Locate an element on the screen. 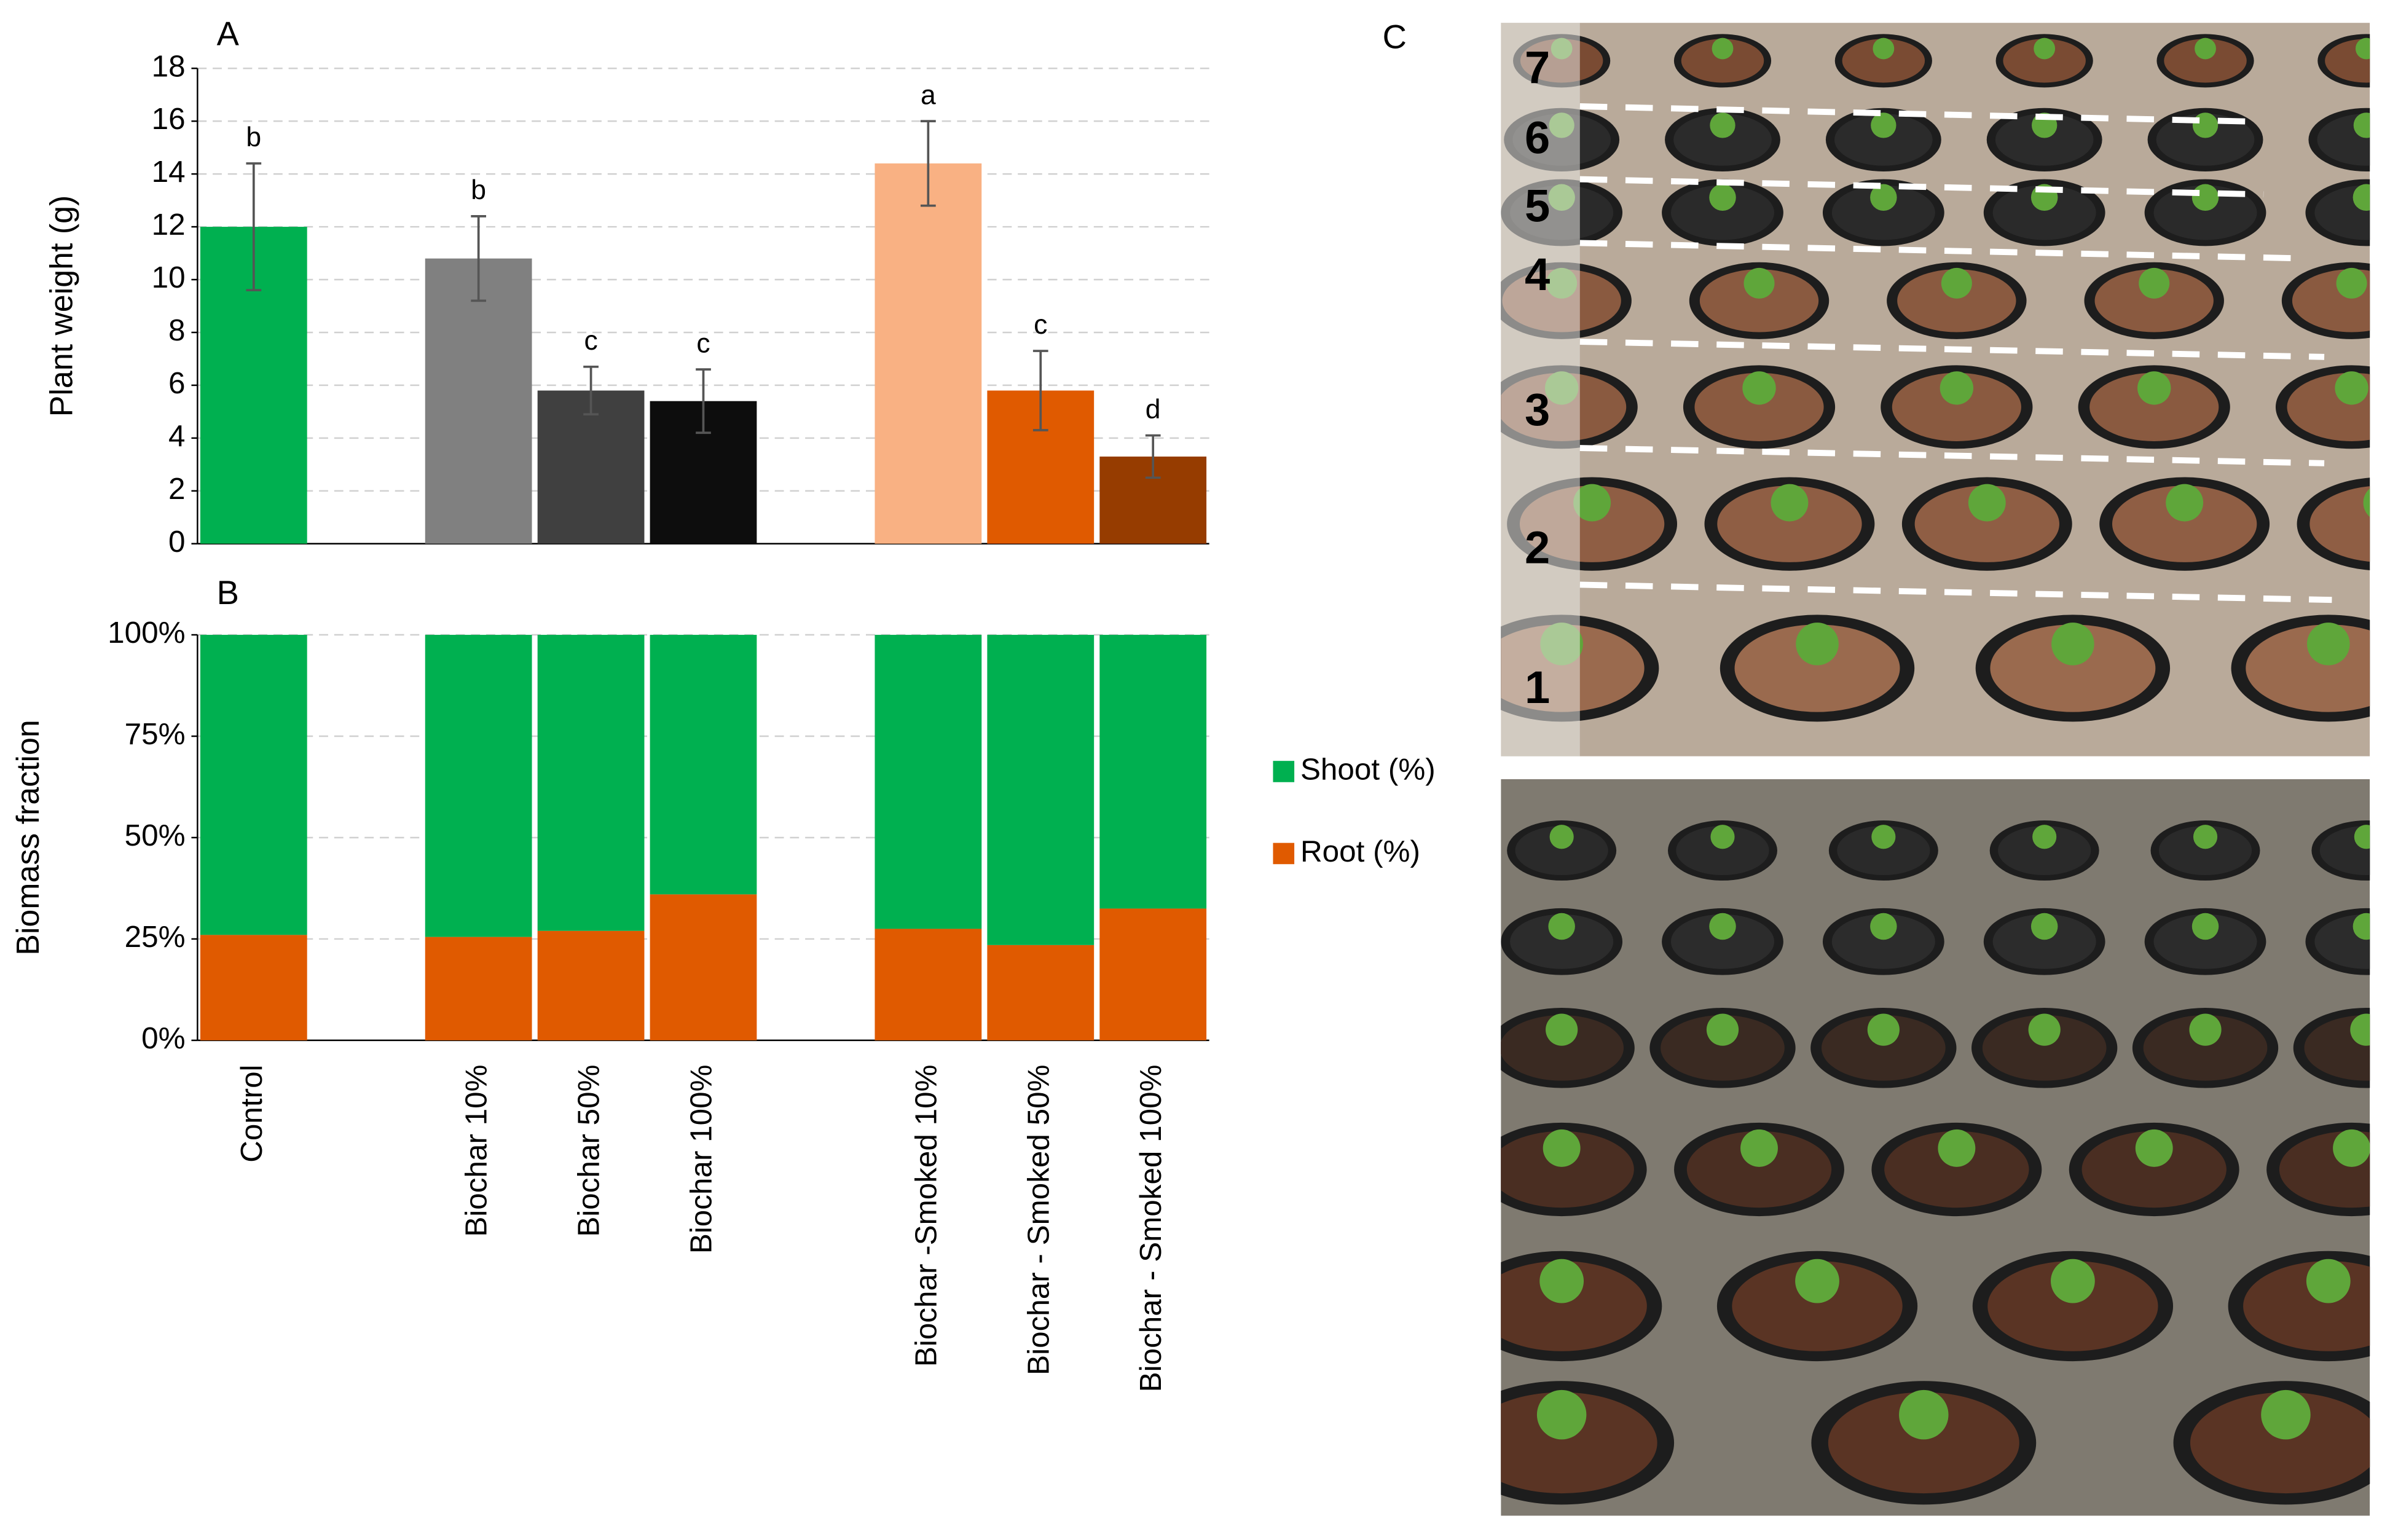 The height and width of the screenshot is (1540, 2382). row-number: 7 is located at coordinates (1537, 67).